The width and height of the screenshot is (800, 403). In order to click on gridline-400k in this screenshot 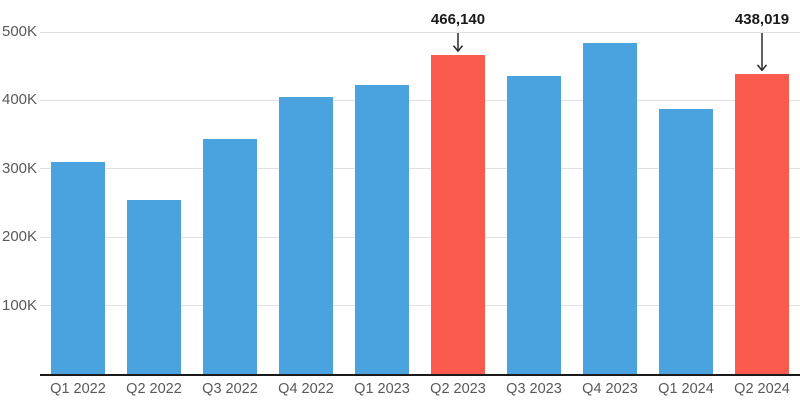, I will do `click(420, 100)`.